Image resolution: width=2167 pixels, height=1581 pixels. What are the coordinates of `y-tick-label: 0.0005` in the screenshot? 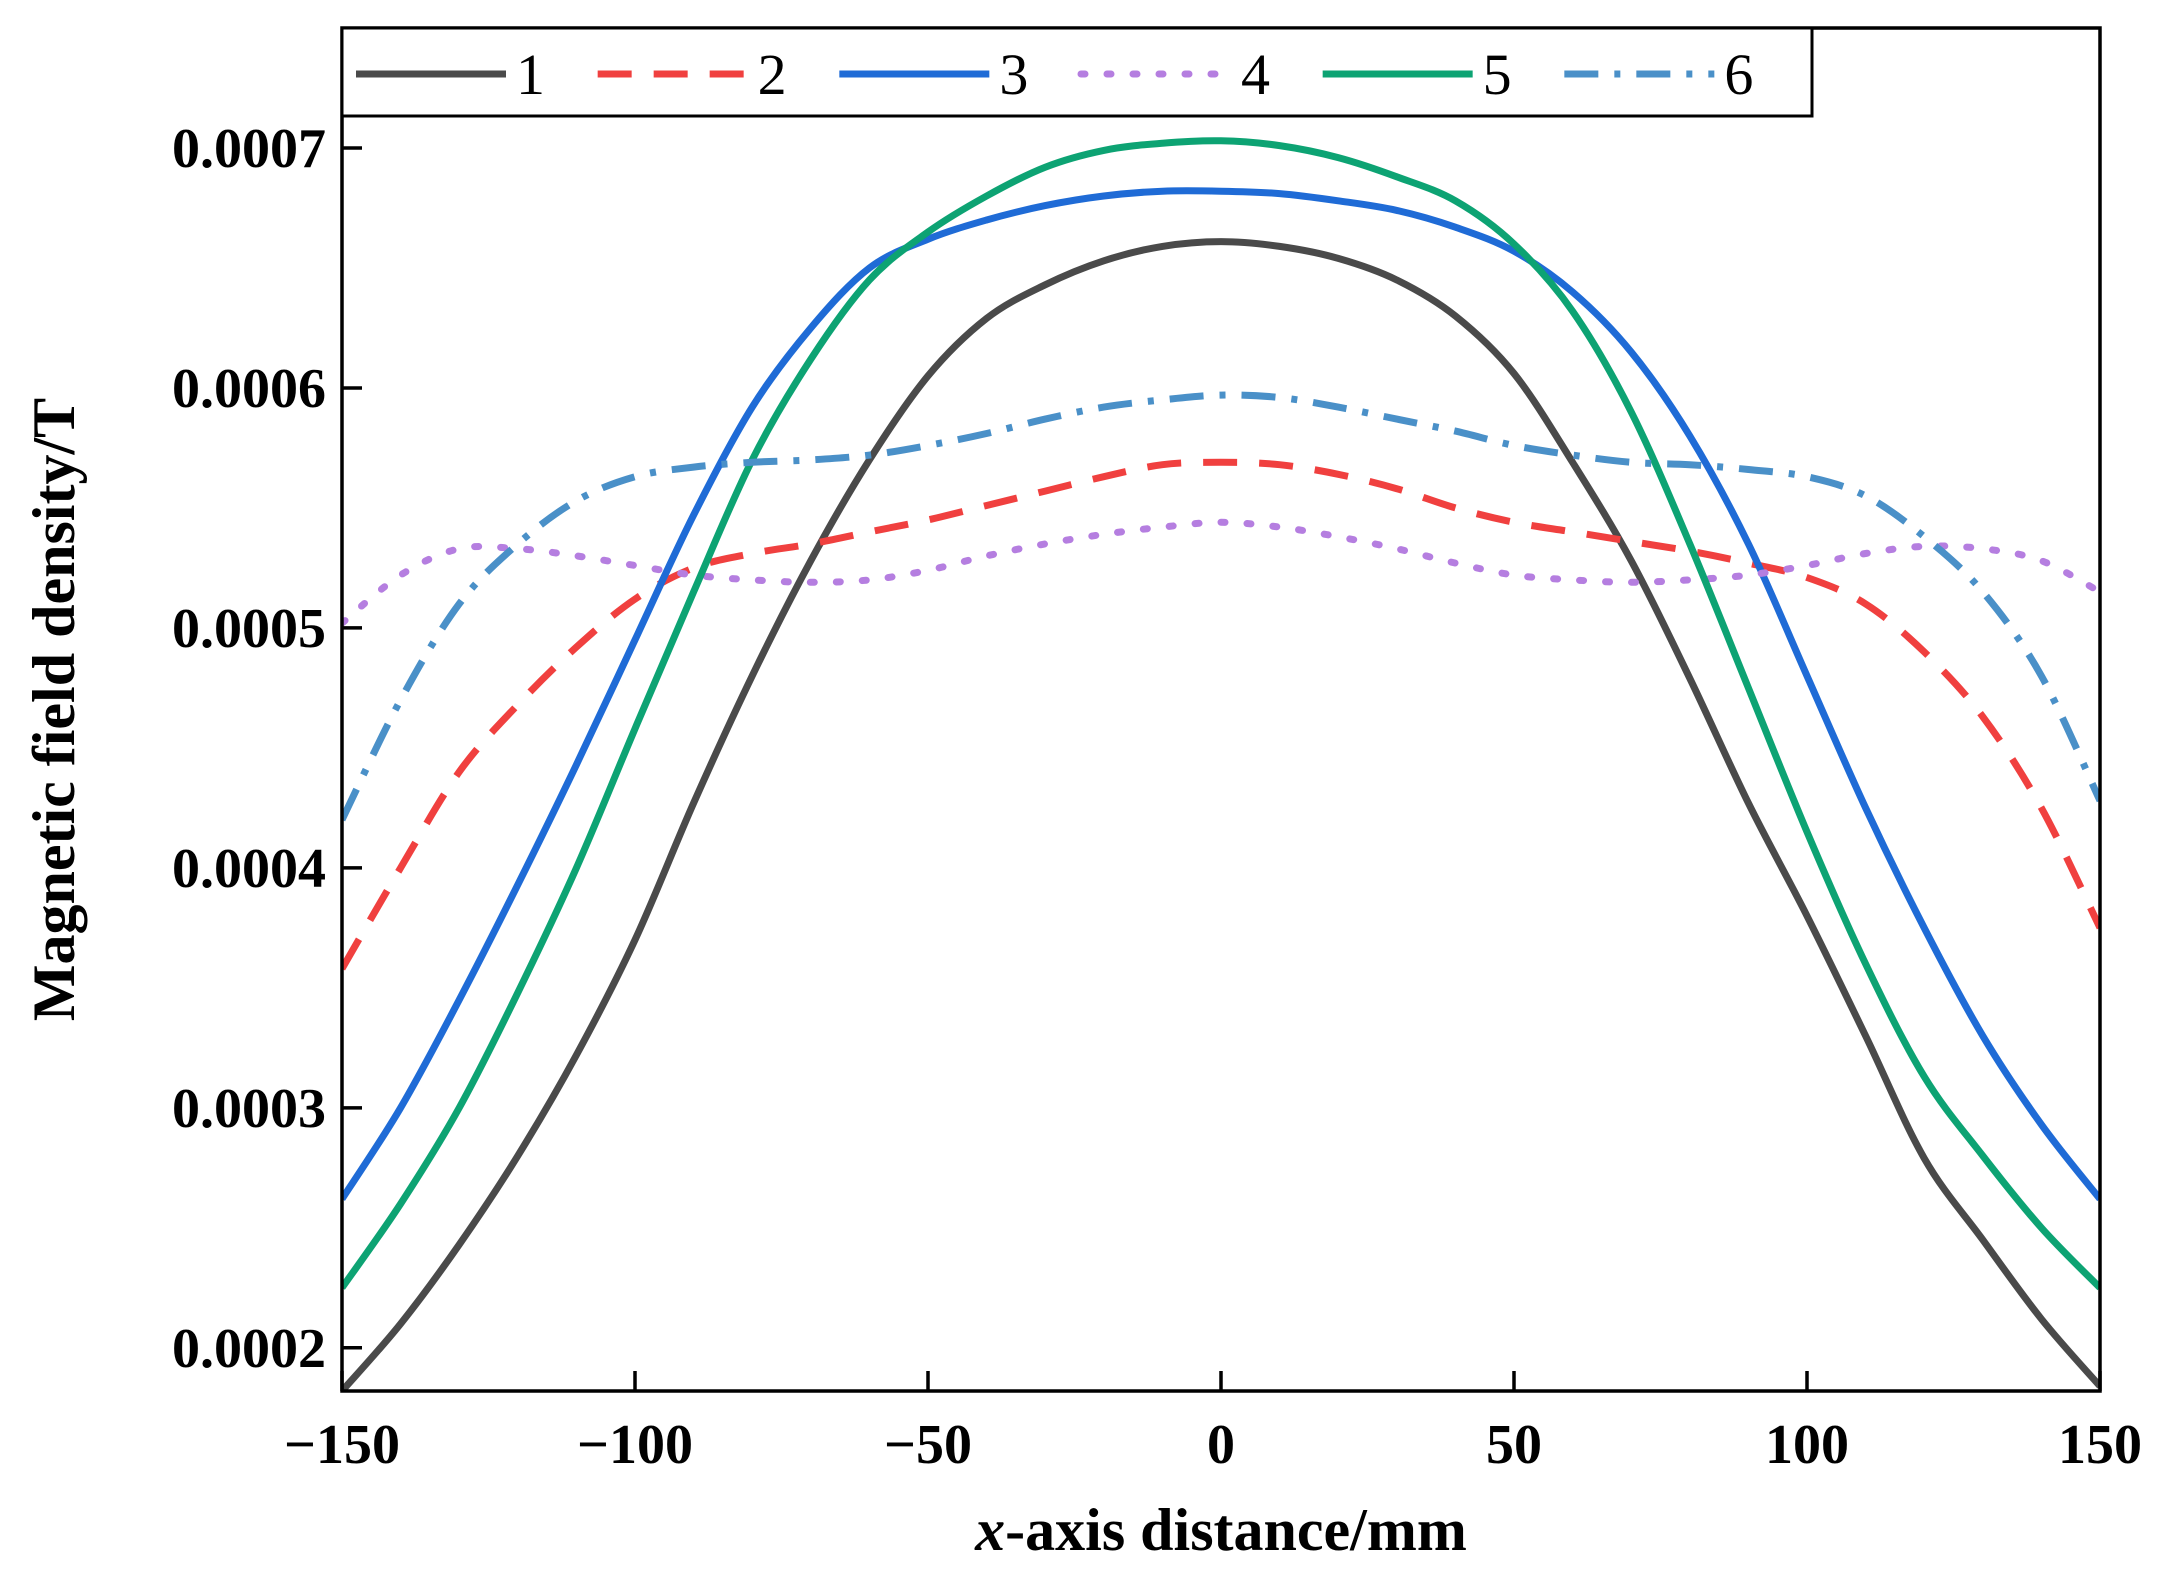 It's located at (249, 629).